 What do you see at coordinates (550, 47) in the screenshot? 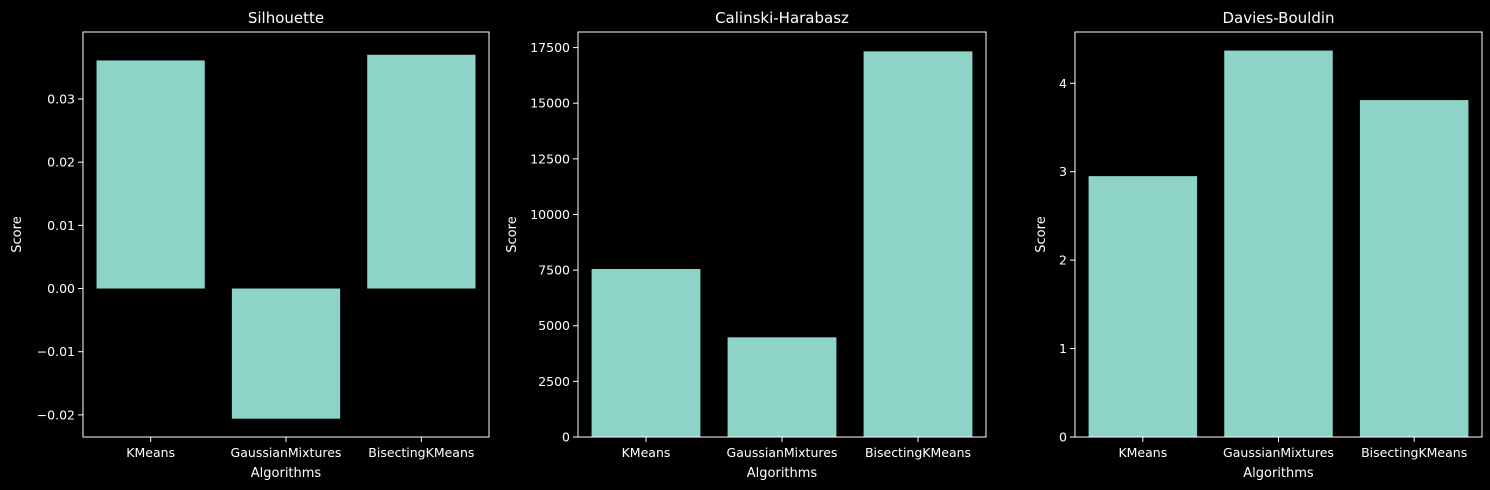
I see `y-tick-label: 17500` at bounding box center [550, 47].